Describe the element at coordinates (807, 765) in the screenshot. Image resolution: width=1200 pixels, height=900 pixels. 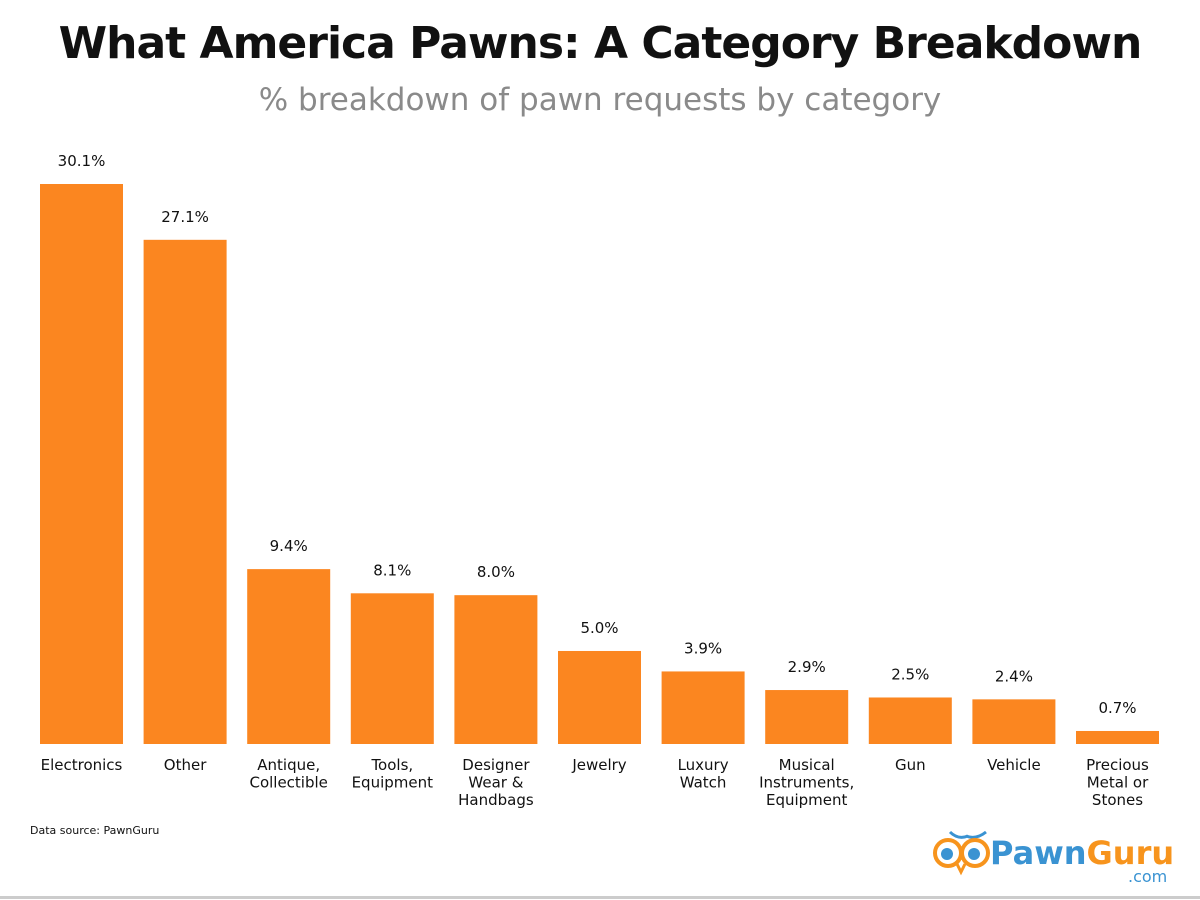
I see `category-label: Musical` at that location.